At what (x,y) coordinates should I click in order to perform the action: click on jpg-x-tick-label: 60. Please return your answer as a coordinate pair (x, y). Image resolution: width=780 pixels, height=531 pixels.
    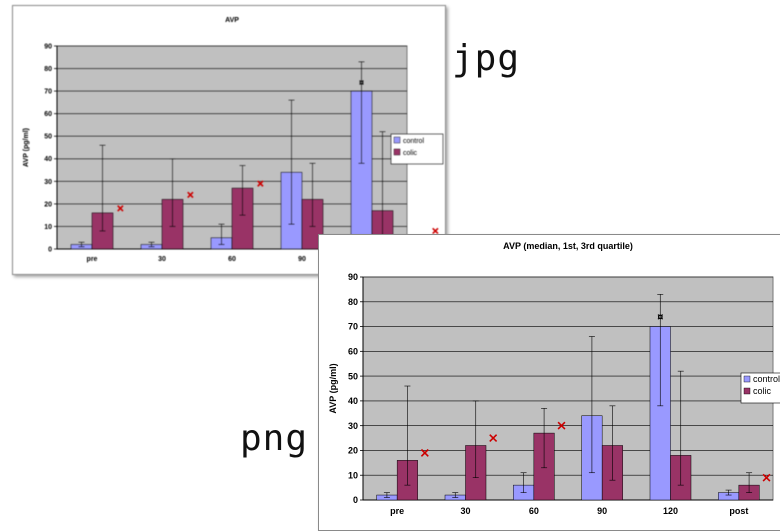
    Looking at the image, I should click on (232, 259).